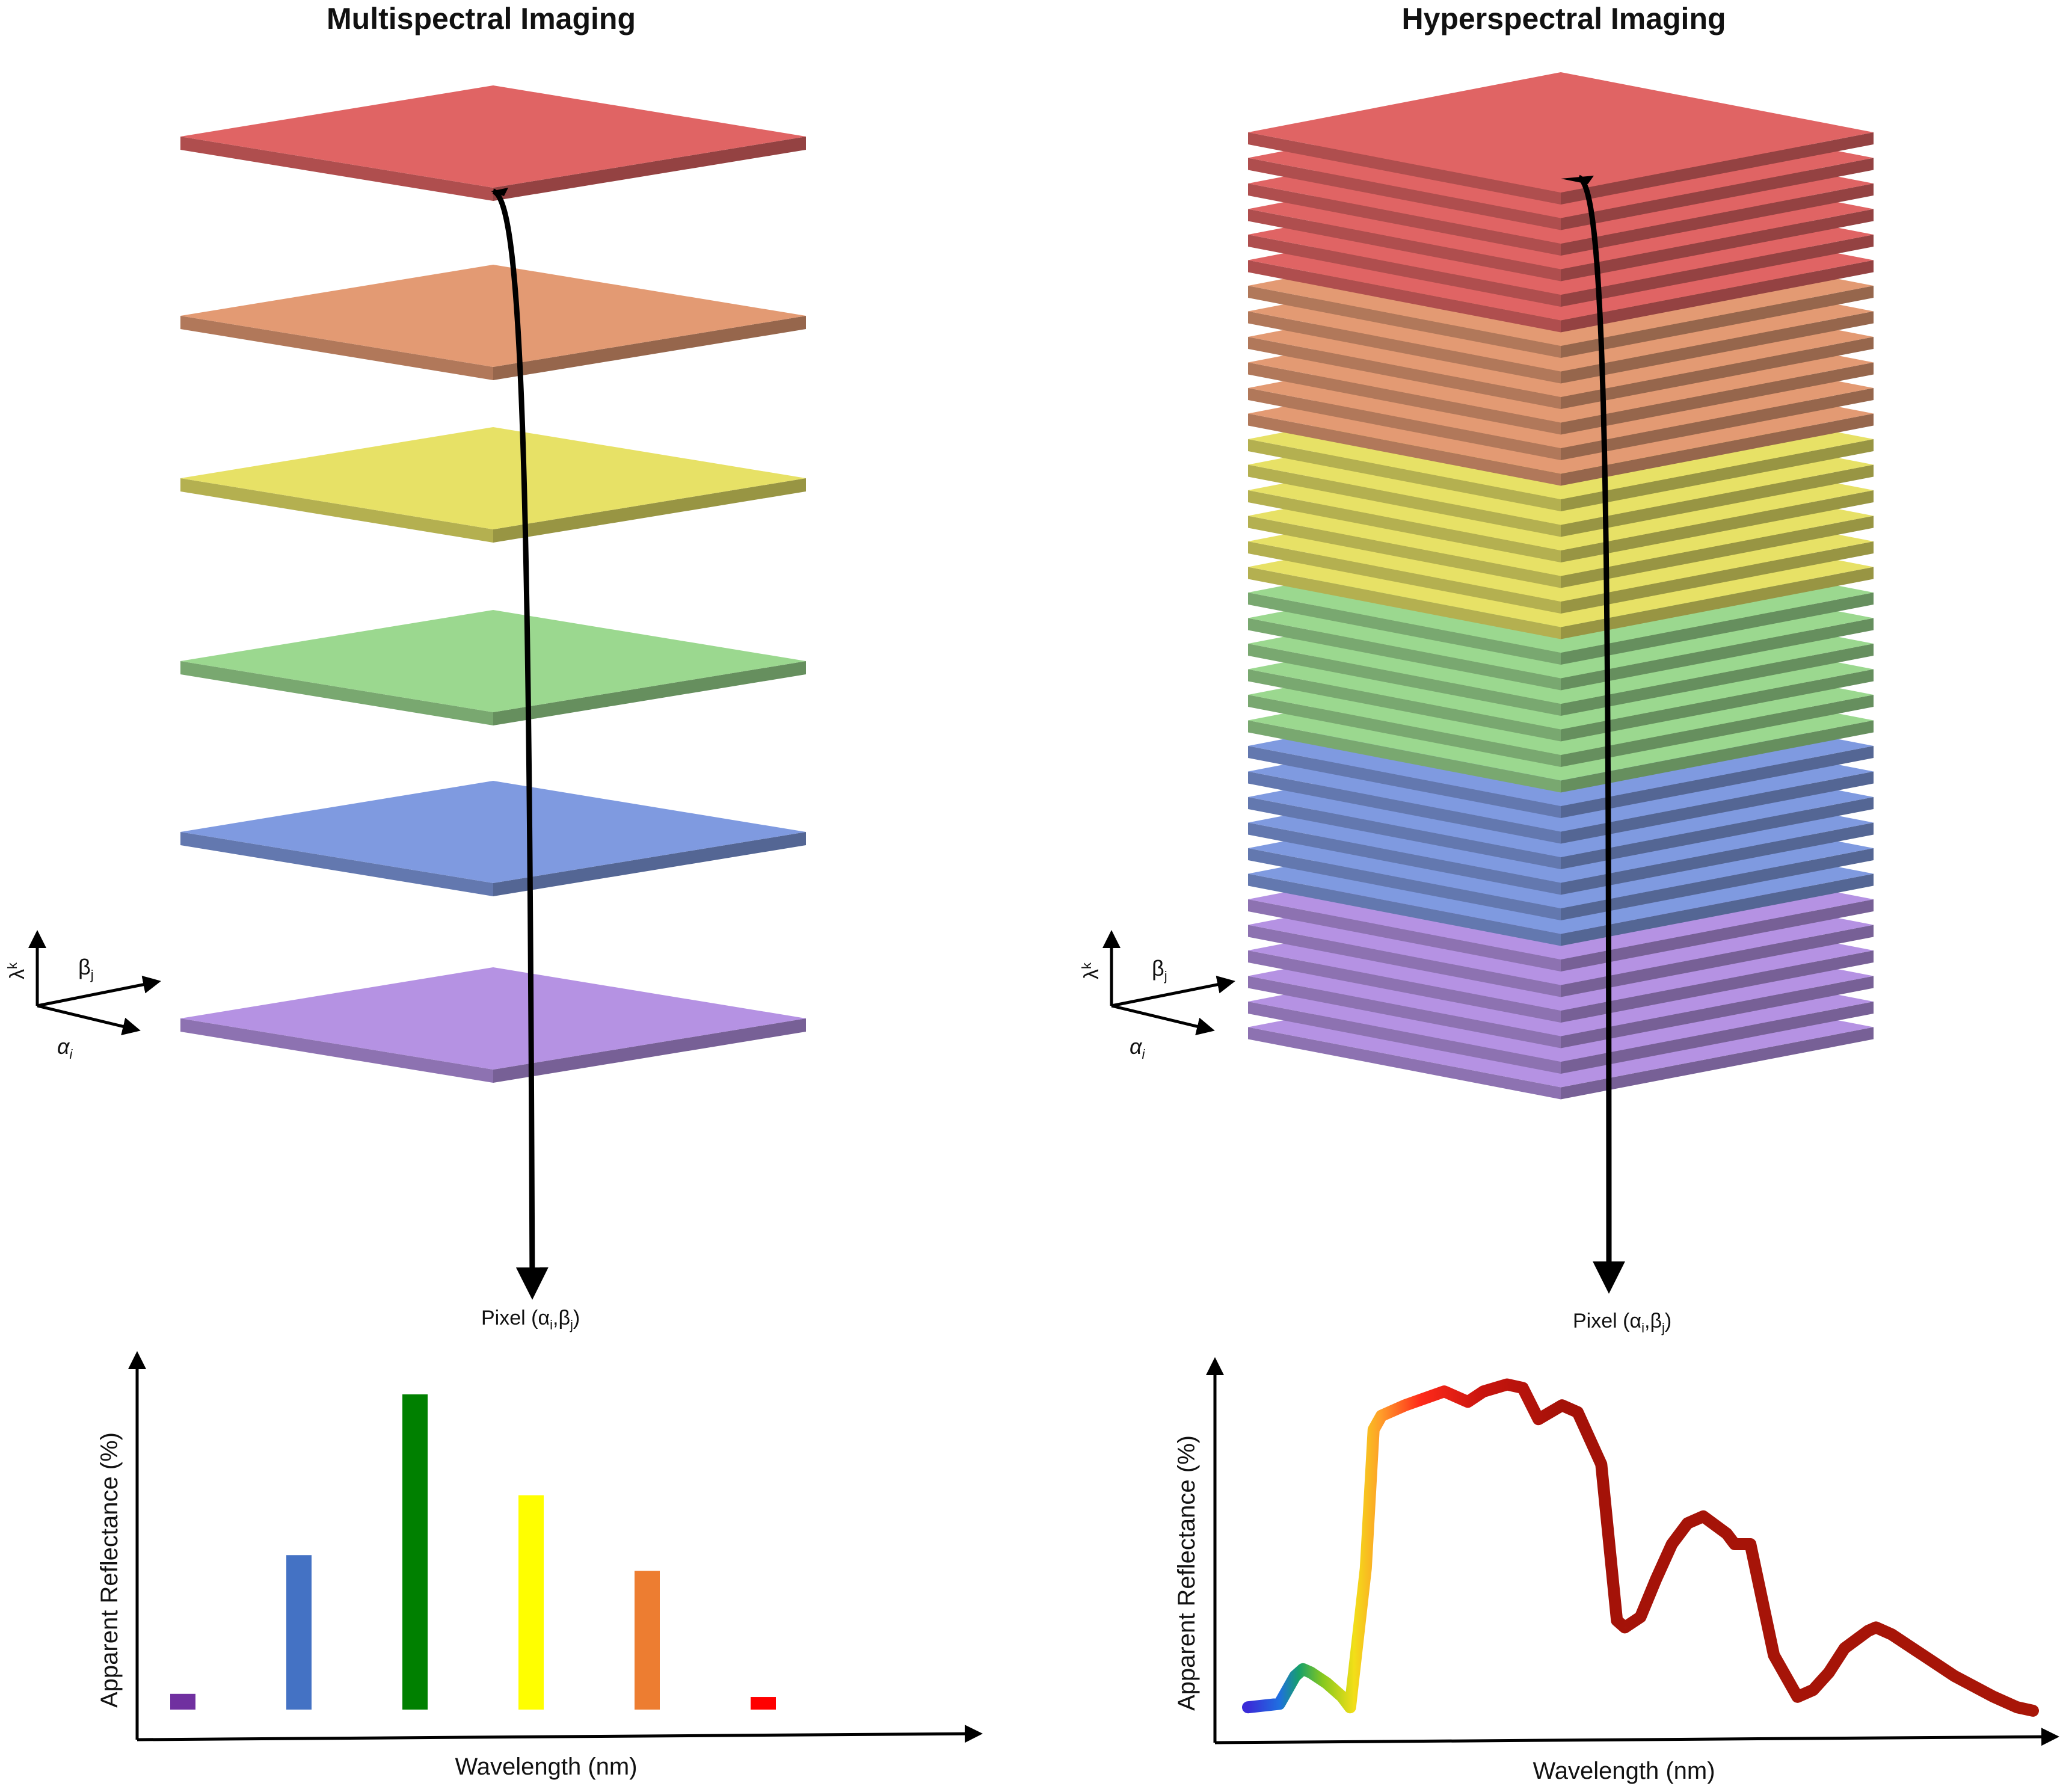  I want to click on hyperspectral-reflectance-chart: Apparent Reflectance (%) Wavelength (nm), so click(1616, 1570).